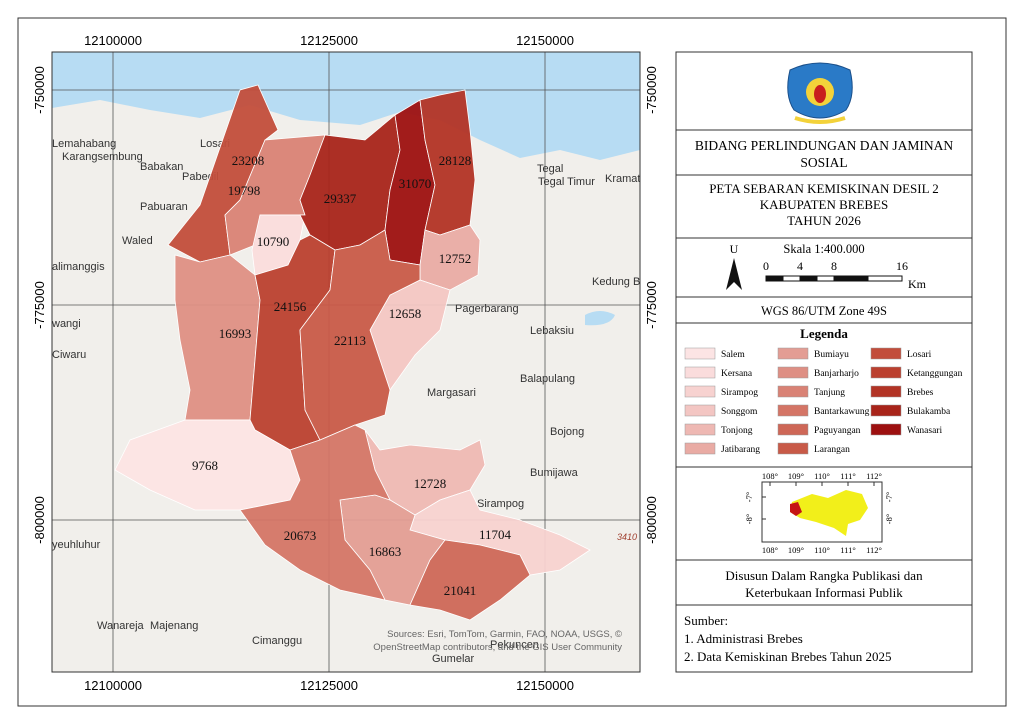  I want to click on legend-label: Bantarkawung, so click(842, 412).